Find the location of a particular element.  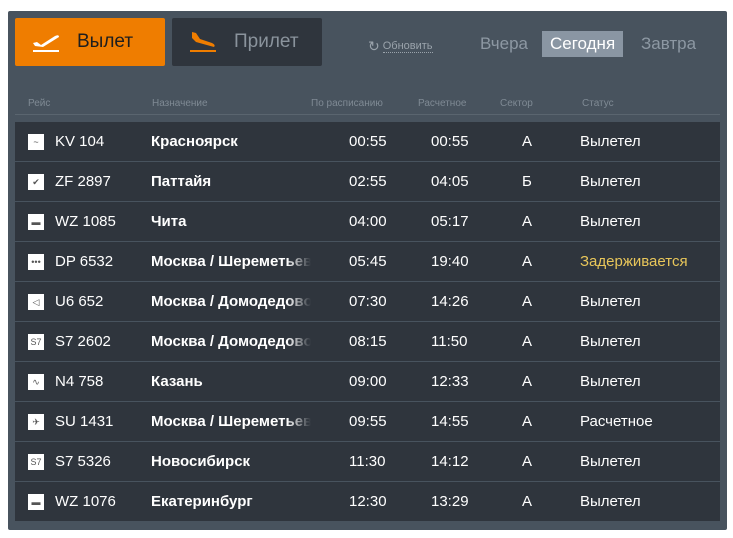

scheduled-time: 11:30 is located at coordinates (367, 461).